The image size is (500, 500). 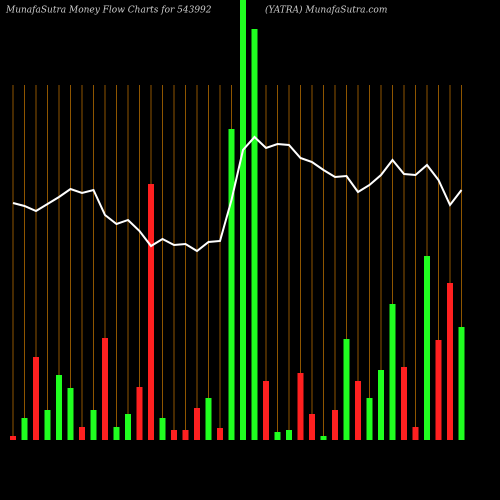 I want to click on chart-subtitle: (YATRA) MunafaSutra.com, so click(x=326, y=10).